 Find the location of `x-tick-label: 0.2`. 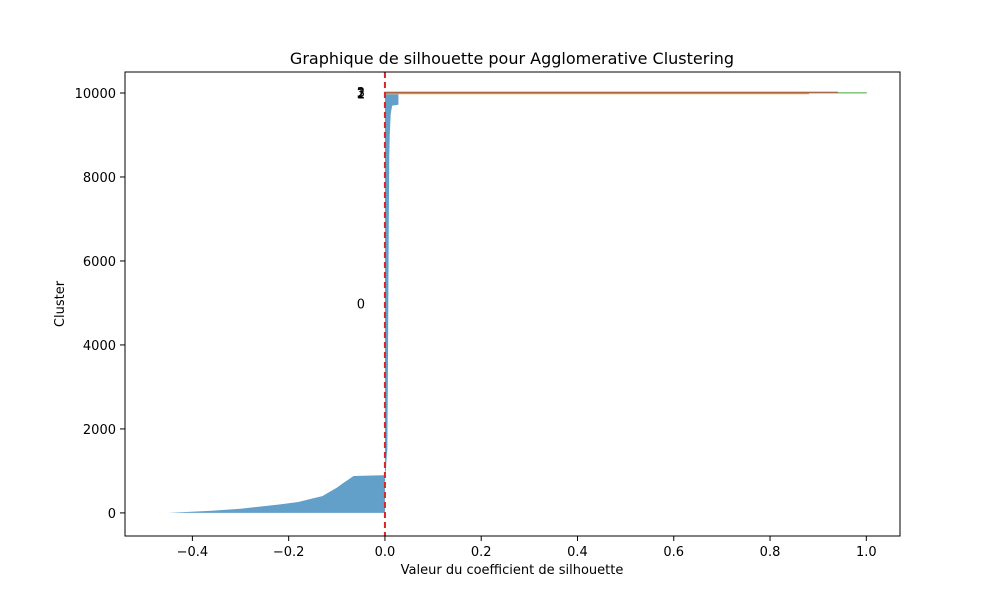

x-tick-label: 0.2 is located at coordinates (481, 552).